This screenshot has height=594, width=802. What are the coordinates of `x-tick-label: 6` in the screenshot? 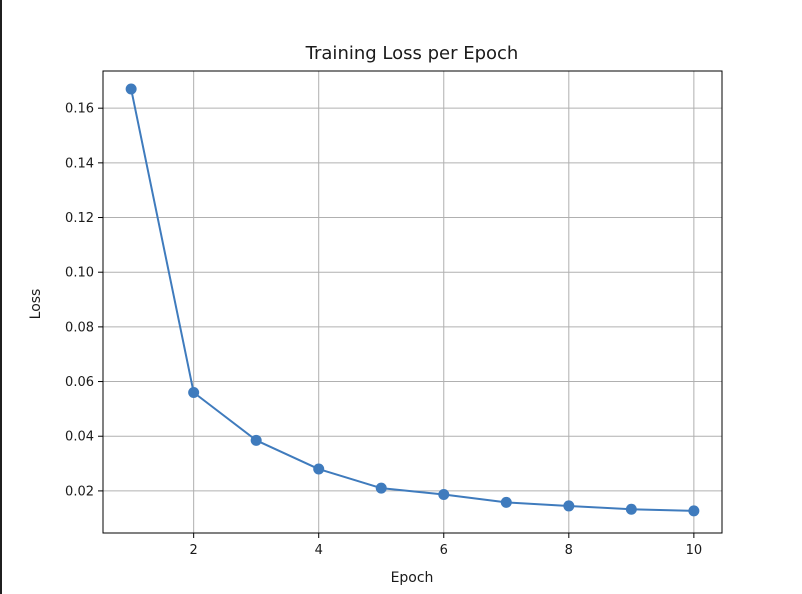 It's located at (444, 550).